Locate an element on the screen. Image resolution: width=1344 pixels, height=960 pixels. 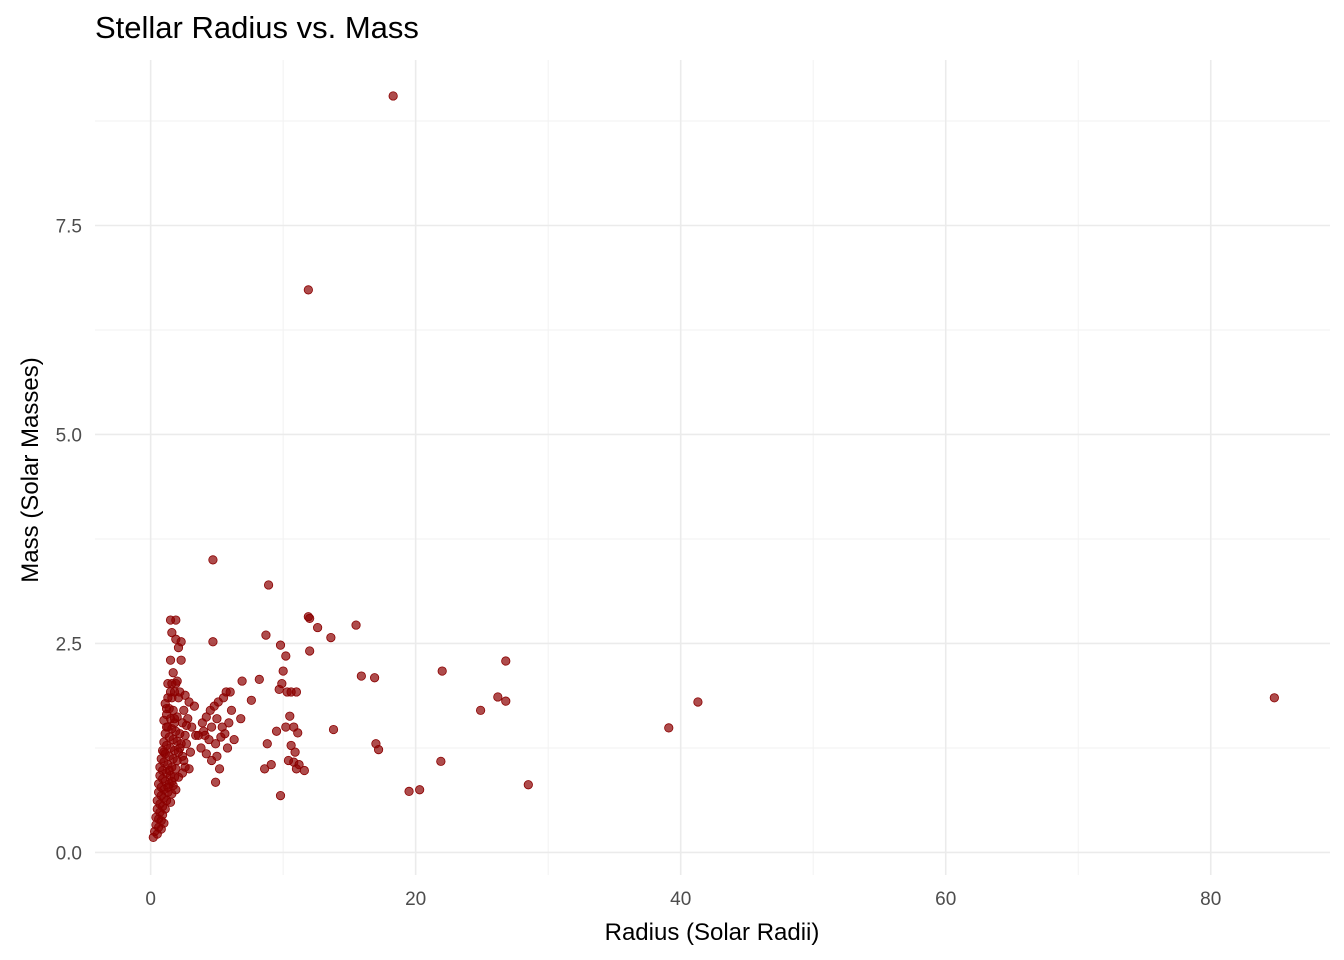
x-axis-ticks: 0 20 40 60 80 is located at coordinates (683, 899).